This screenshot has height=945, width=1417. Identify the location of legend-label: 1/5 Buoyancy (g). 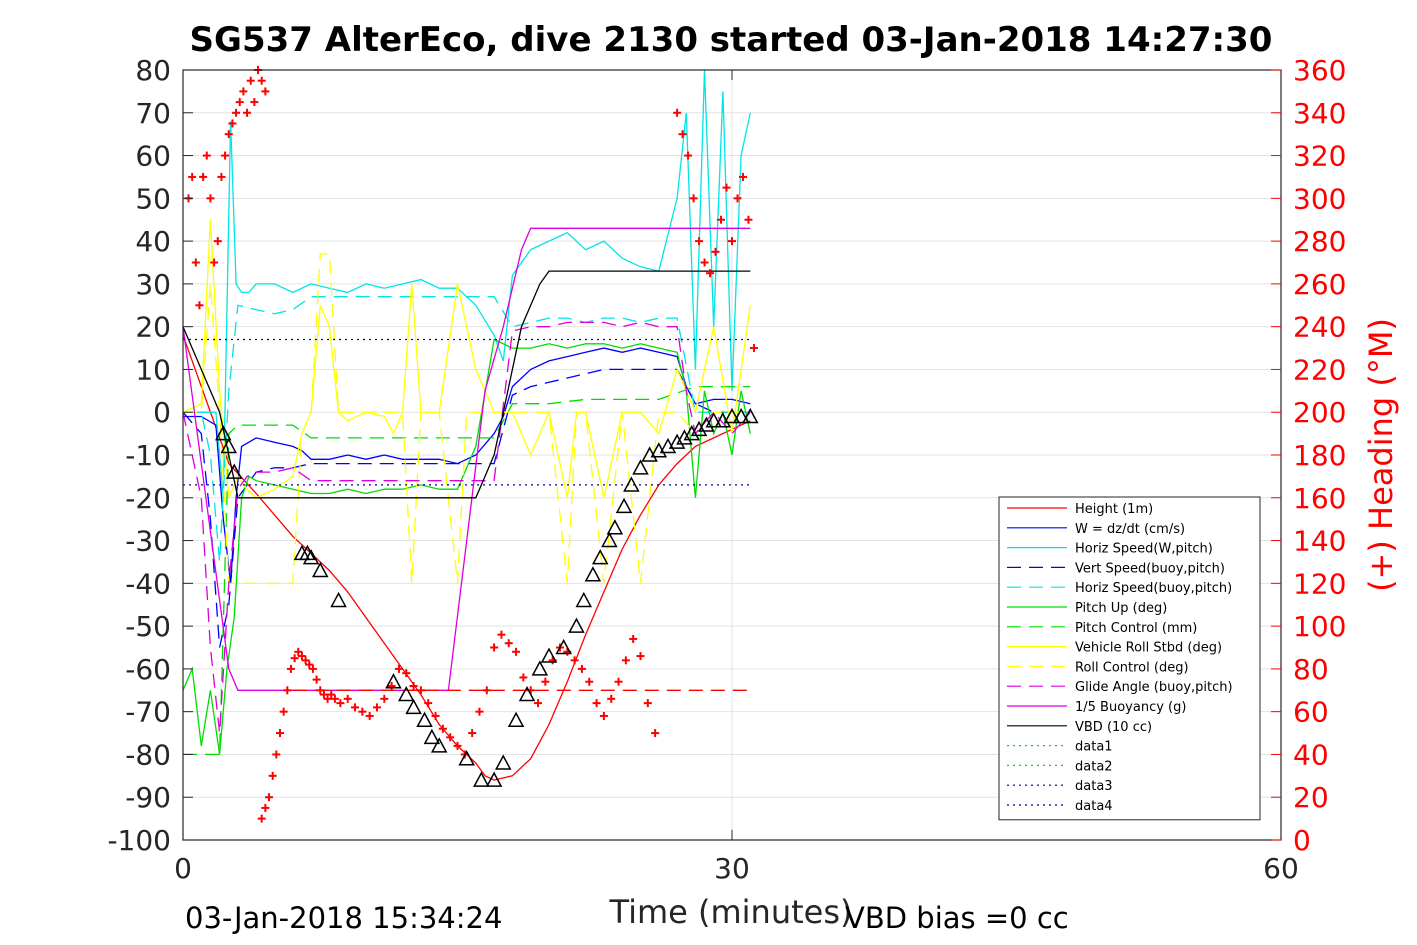
(1130, 707).